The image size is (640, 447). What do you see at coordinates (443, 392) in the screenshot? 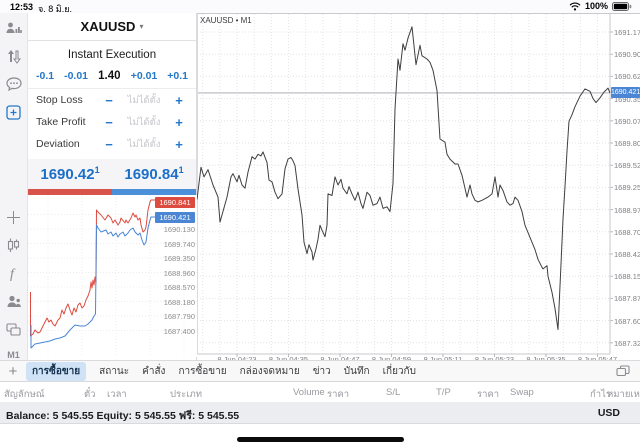
I see `column-header: T/P` at bounding box center [443, 392].